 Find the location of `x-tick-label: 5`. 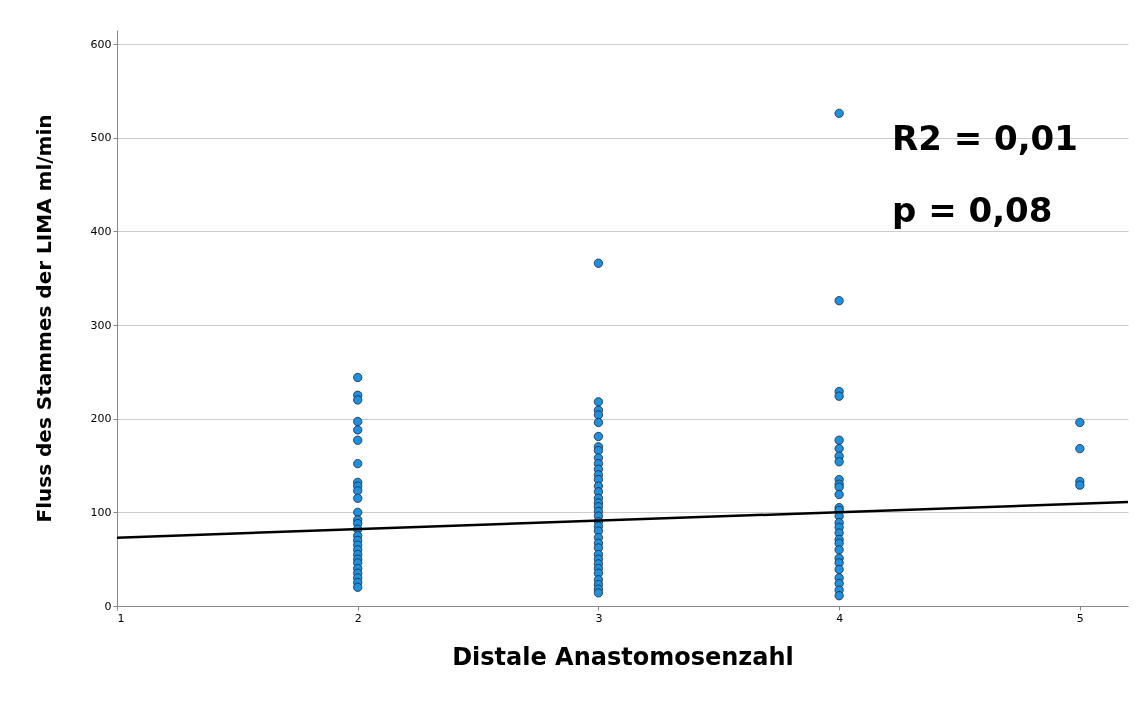

x-tick-label: 5 is located at coordinates (1080, 618).